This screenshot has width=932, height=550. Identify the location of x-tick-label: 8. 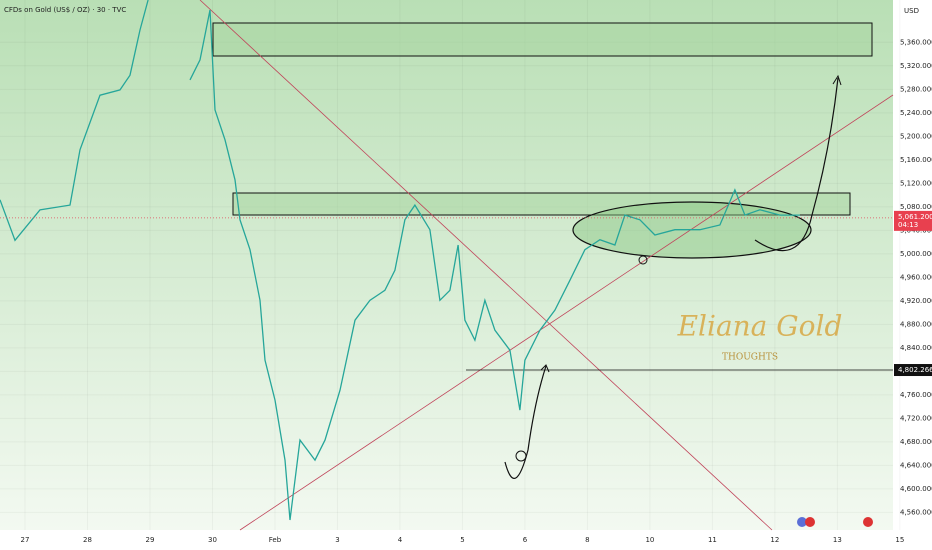
(587, 540).